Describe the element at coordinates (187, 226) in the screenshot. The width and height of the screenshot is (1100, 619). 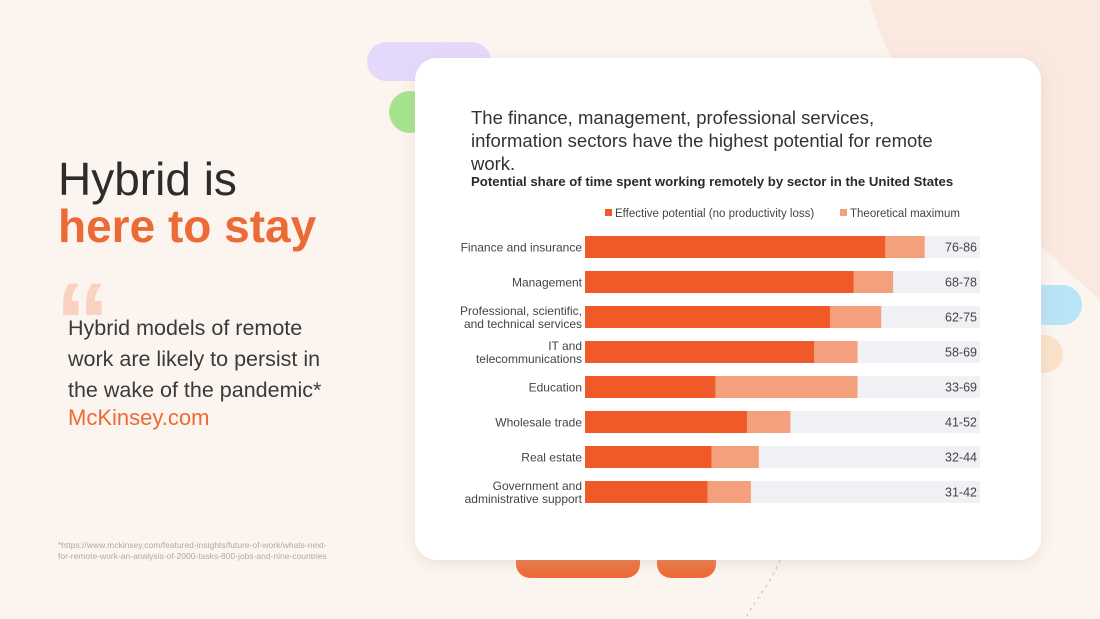
I see `heading-accent: here to stay` at that location.